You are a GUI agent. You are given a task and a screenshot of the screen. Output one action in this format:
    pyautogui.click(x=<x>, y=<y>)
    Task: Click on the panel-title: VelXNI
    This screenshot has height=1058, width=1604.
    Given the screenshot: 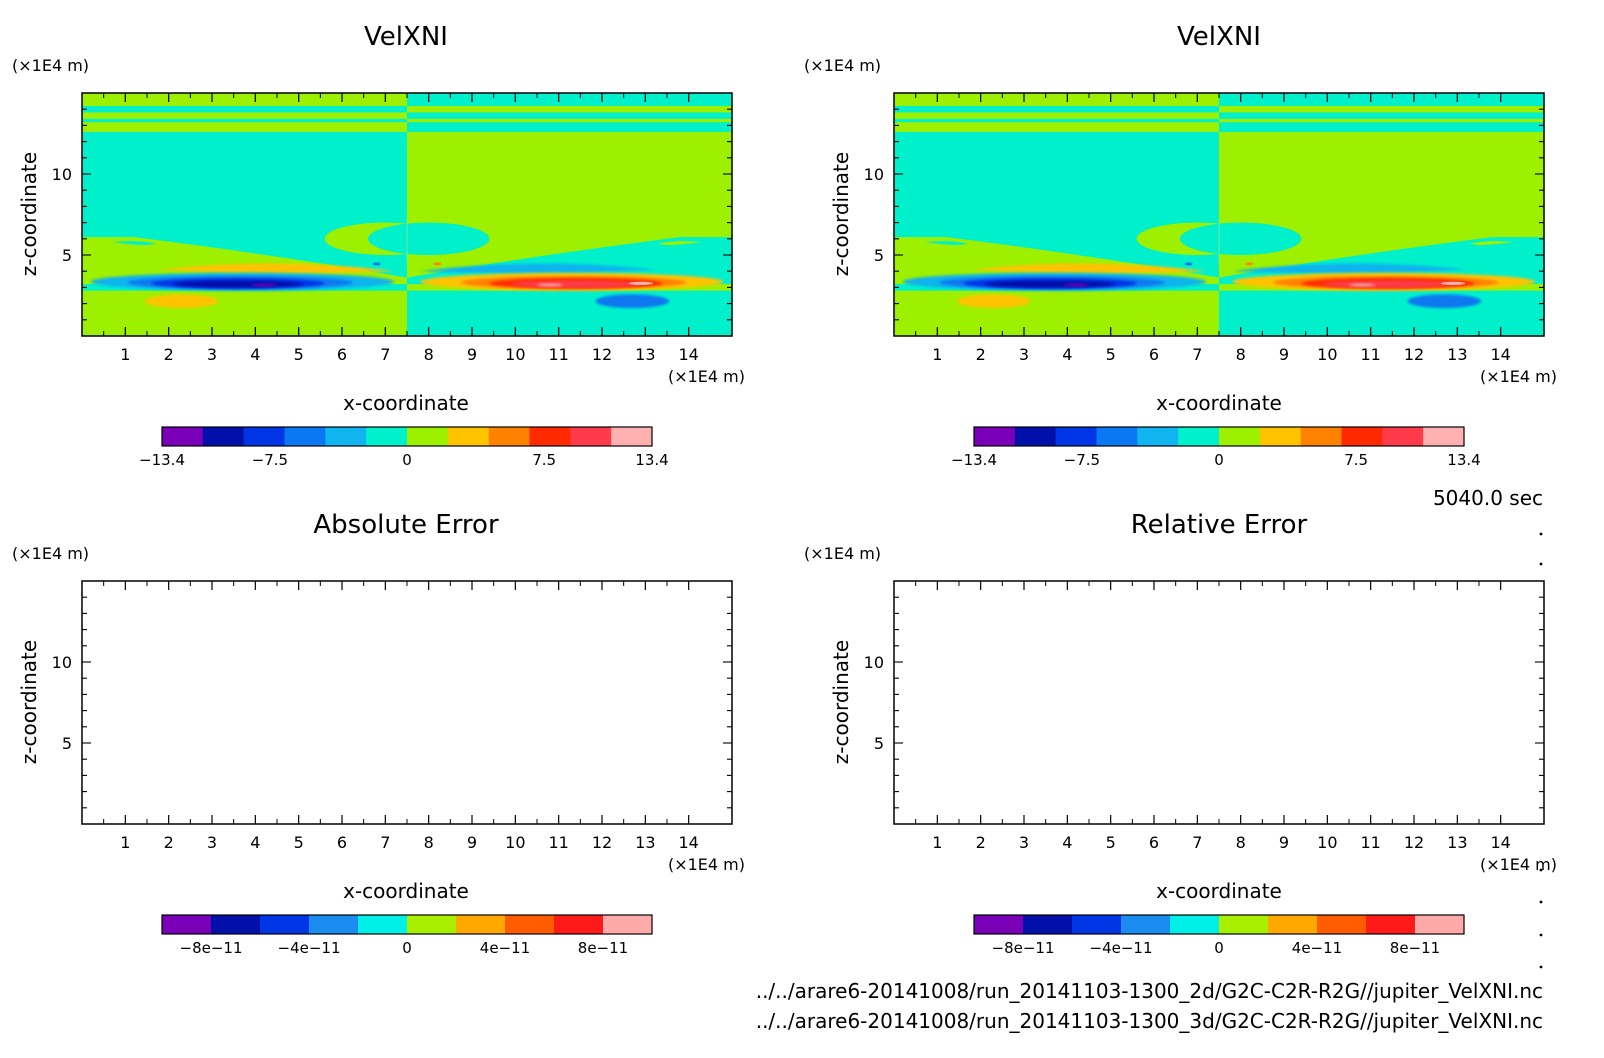 What is the action you would take?
    pyautogui.click(x=1219, y=37)
    